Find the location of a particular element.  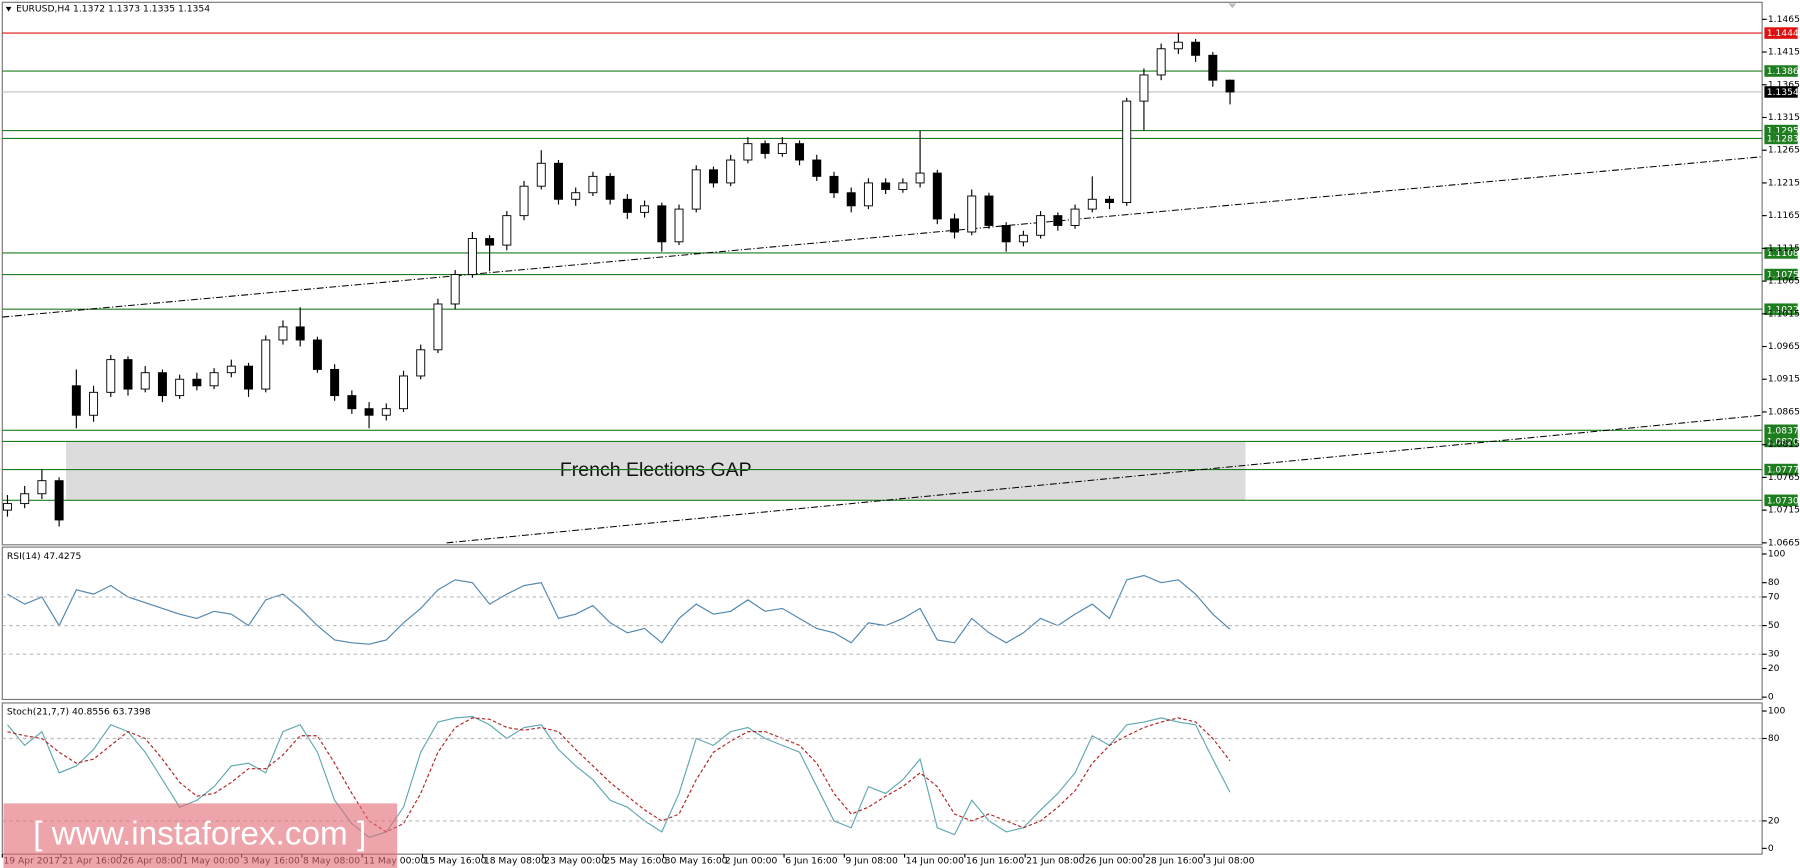

zone is located at coordinates (656, 471).